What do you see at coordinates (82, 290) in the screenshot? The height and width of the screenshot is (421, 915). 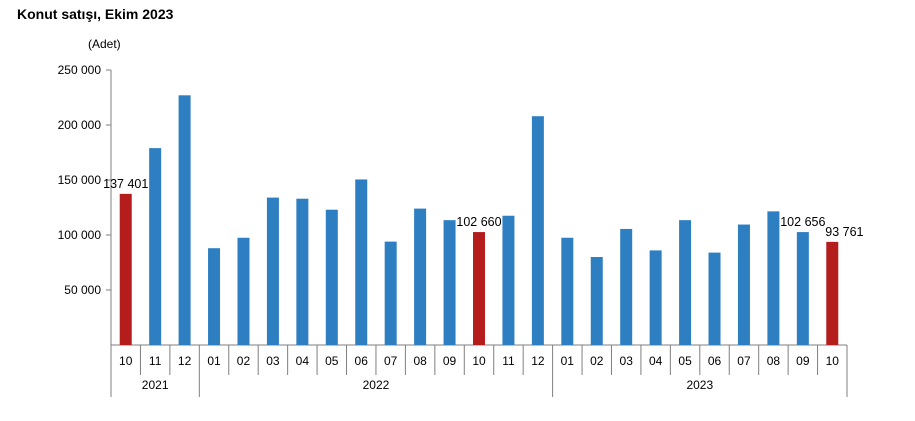 I see `y-tick-label: 50 000` at bounding box center [82, 290].